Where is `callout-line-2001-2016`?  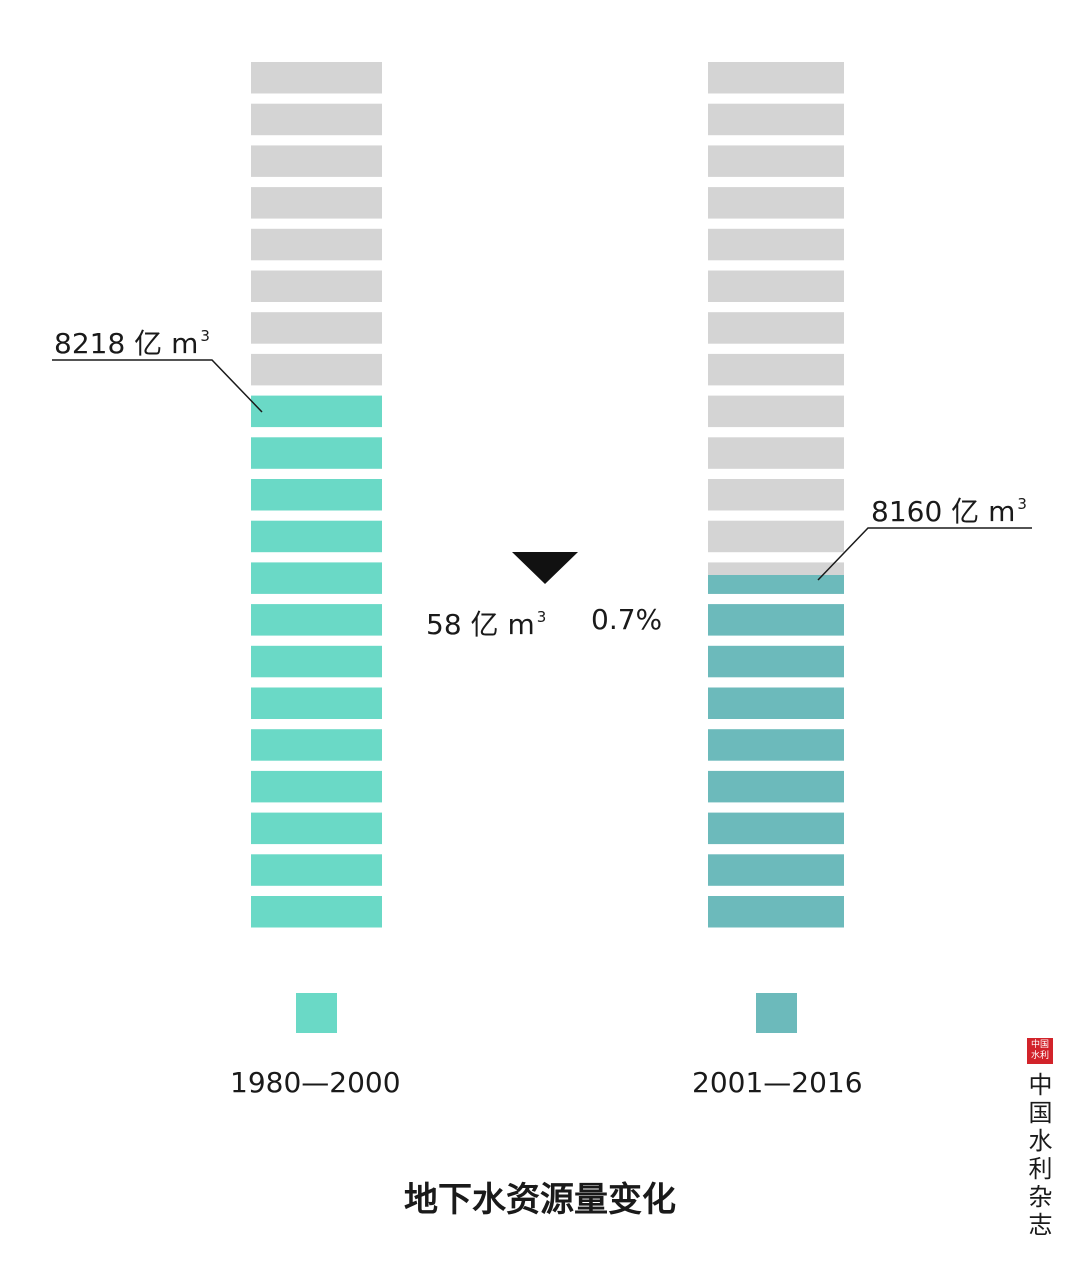 callout-line-2001-2016 is located at coordinates (924, 554).